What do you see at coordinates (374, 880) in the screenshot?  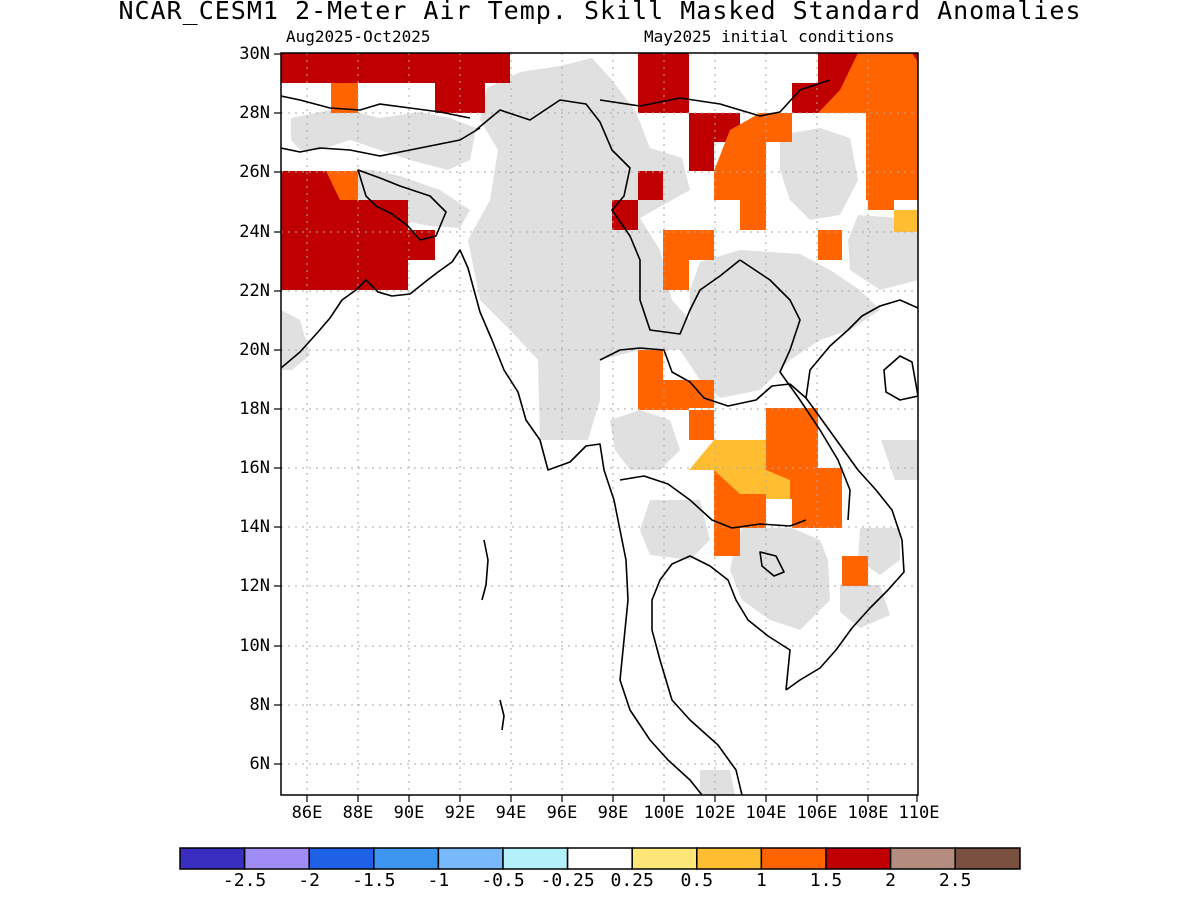 I see `colorbar-label: -1.5` at bounding box center [374, 880].